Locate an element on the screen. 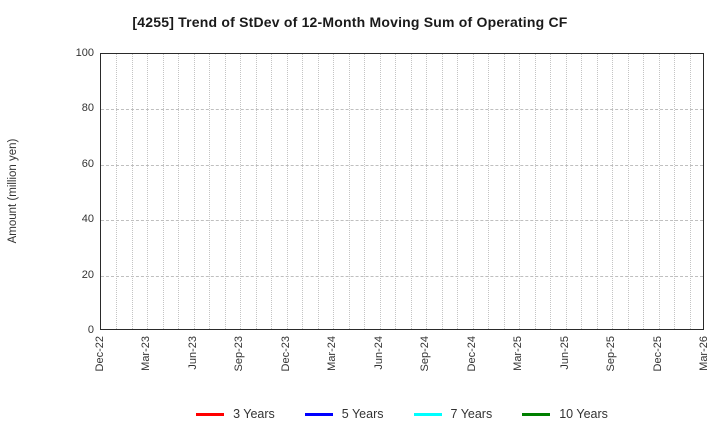 The width and height of the screenshot is (720, 440). x-tick-label: Mar-23 is located at coordinates (146, 353).